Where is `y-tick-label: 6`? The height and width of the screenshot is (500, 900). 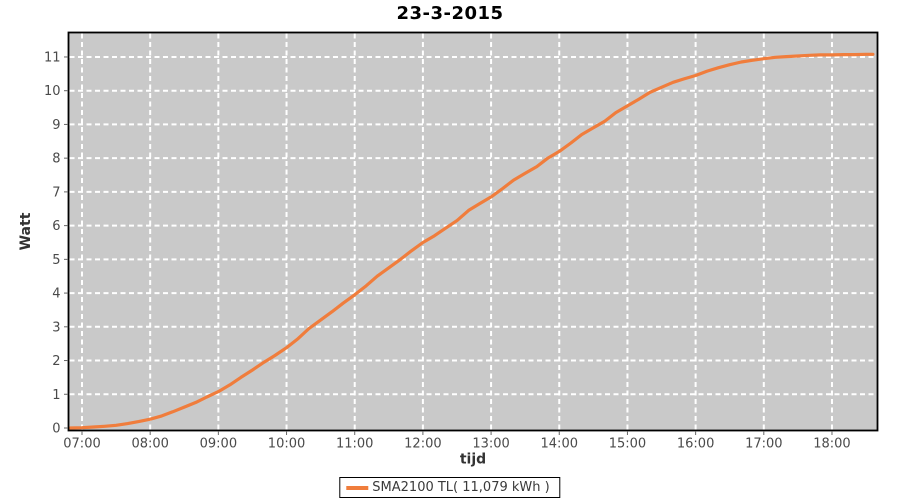 y-tick-label: 6 is located at coordinates (56, 226).